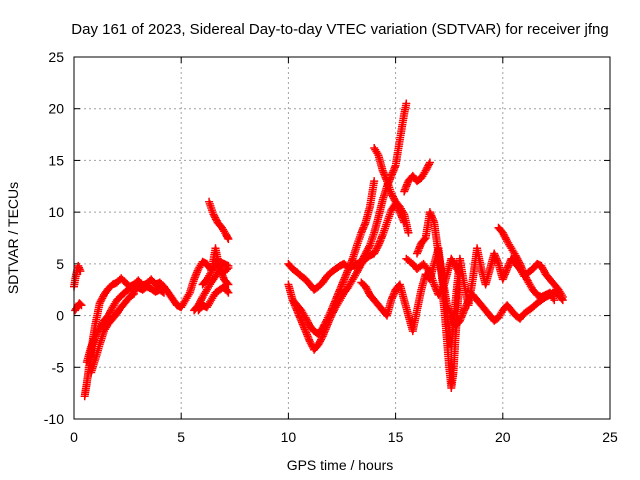  I want to click on y-tick-label: 25, so click(56, 57).